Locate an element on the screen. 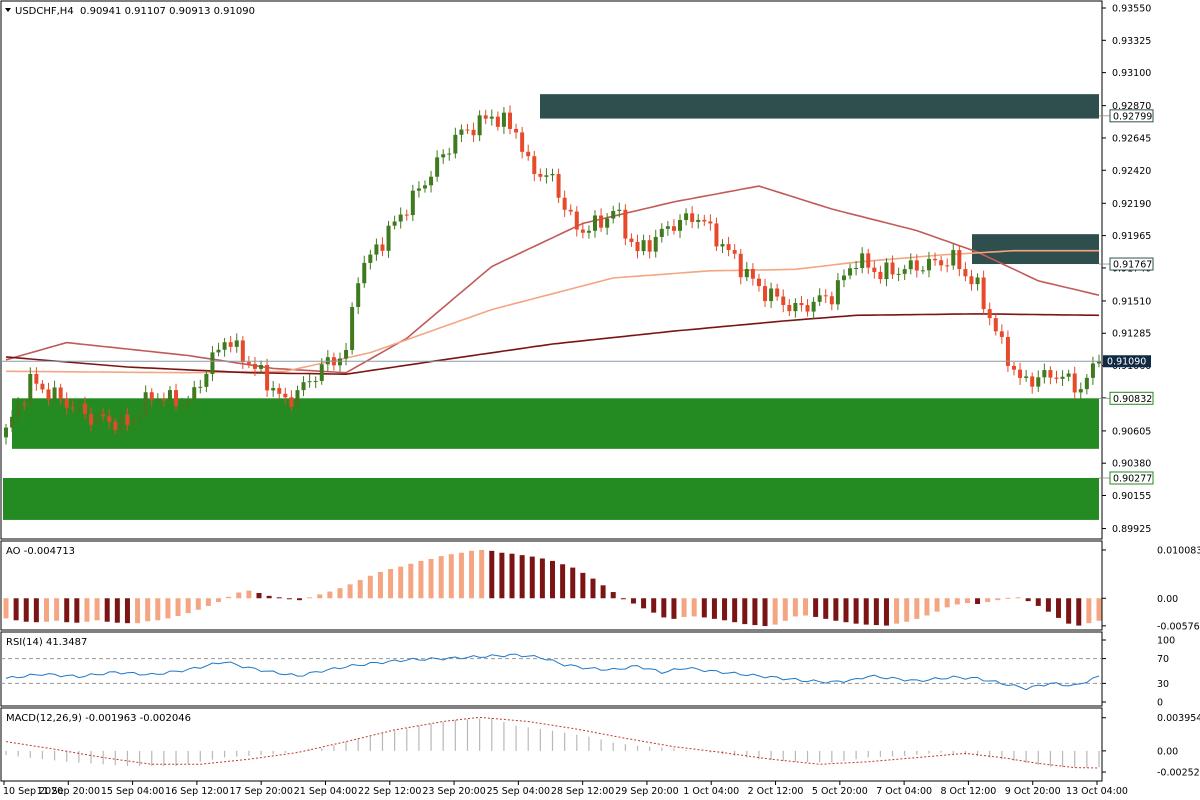  symbol-menu-triangle-icon is located at coordinates (8, 10).